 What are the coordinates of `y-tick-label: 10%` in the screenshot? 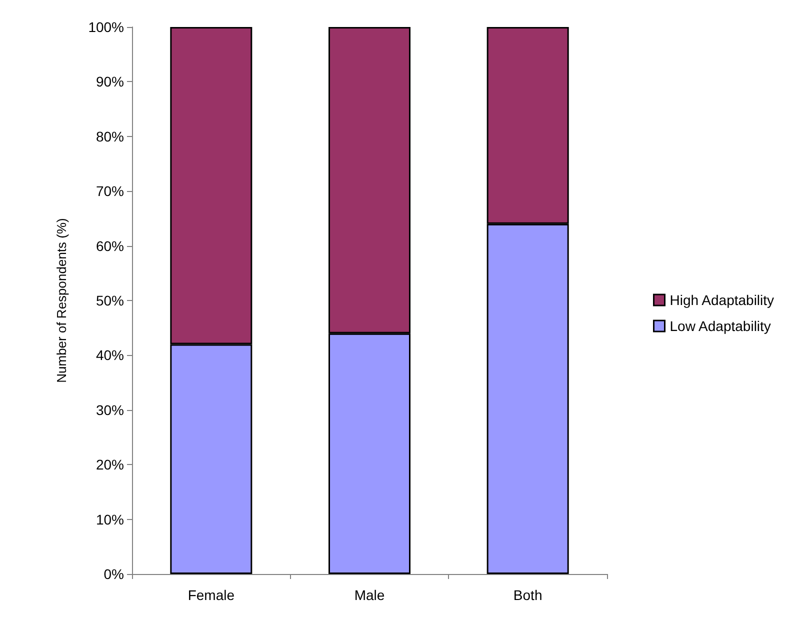 It's located at (110, 519).